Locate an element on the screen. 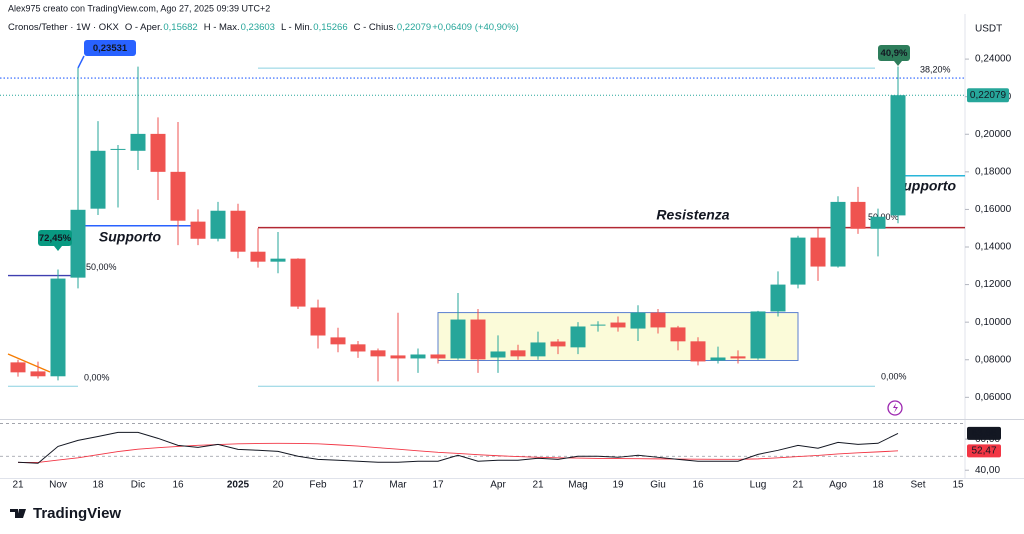 The image size is (1024, 534). x-tick-label: 20 is located at coordinates (278, 485).